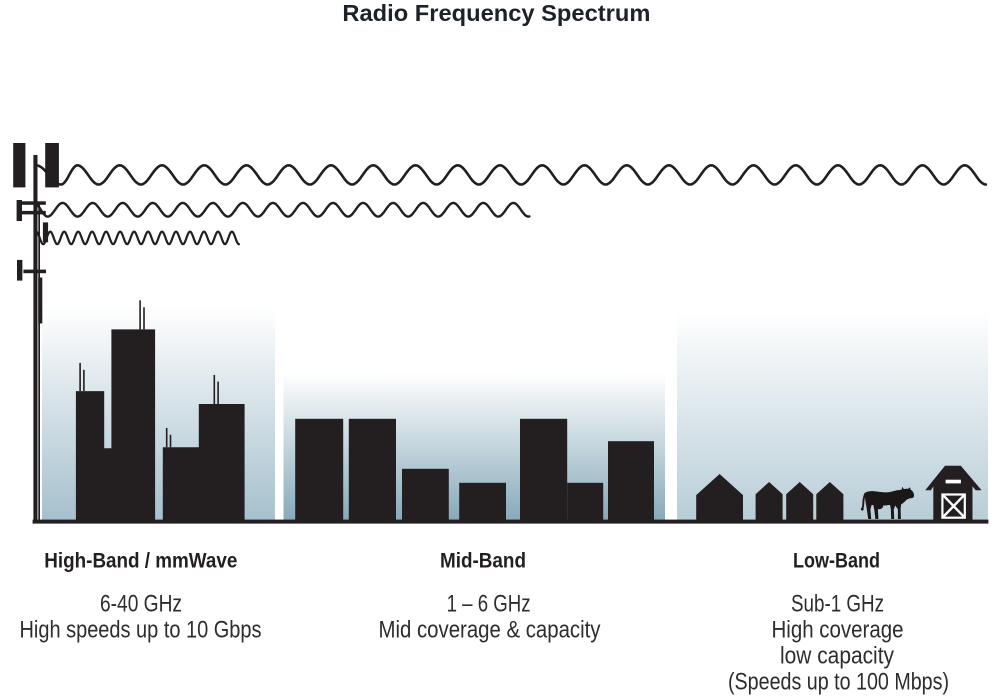 This screenshot has height=700, width=1000. Describe the element at coordinates (836, 561) in the screenshot. I see `svg-text: Low-Band` at that location.